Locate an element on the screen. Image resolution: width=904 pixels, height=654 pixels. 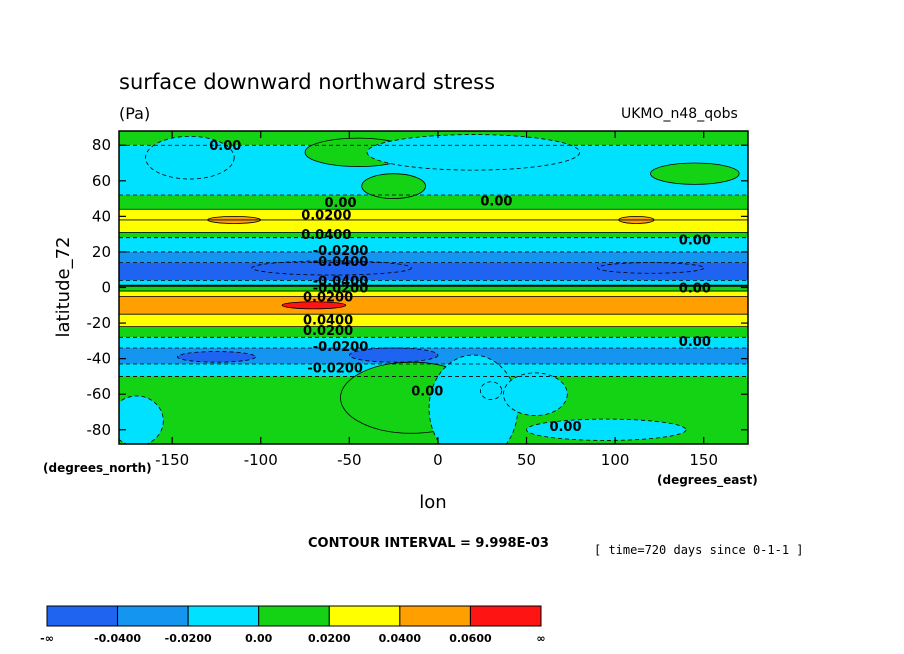
colorbar-label: 0.0400 is located at coordinates (400, 638).